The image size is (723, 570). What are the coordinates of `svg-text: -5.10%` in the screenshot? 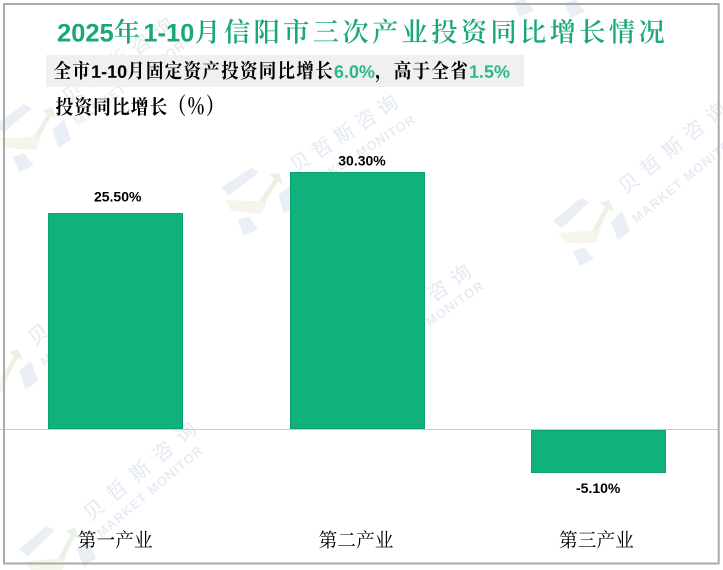 It's located at (598, 488).